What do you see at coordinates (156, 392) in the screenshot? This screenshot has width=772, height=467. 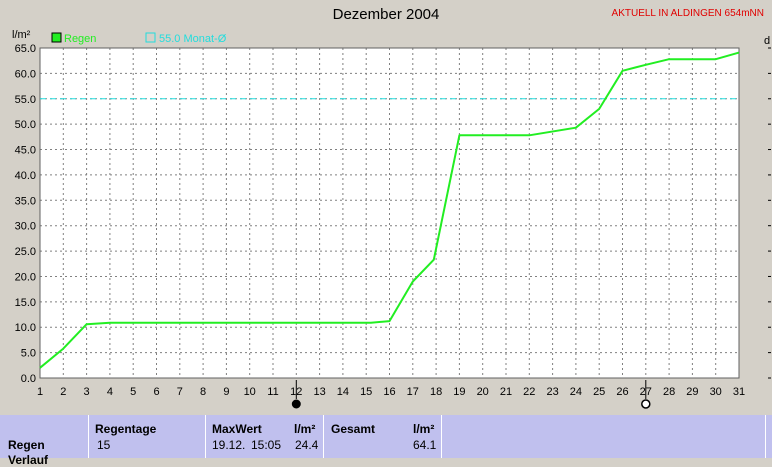 I see `x-tick-label: 6` at bounding box center [156, 392].